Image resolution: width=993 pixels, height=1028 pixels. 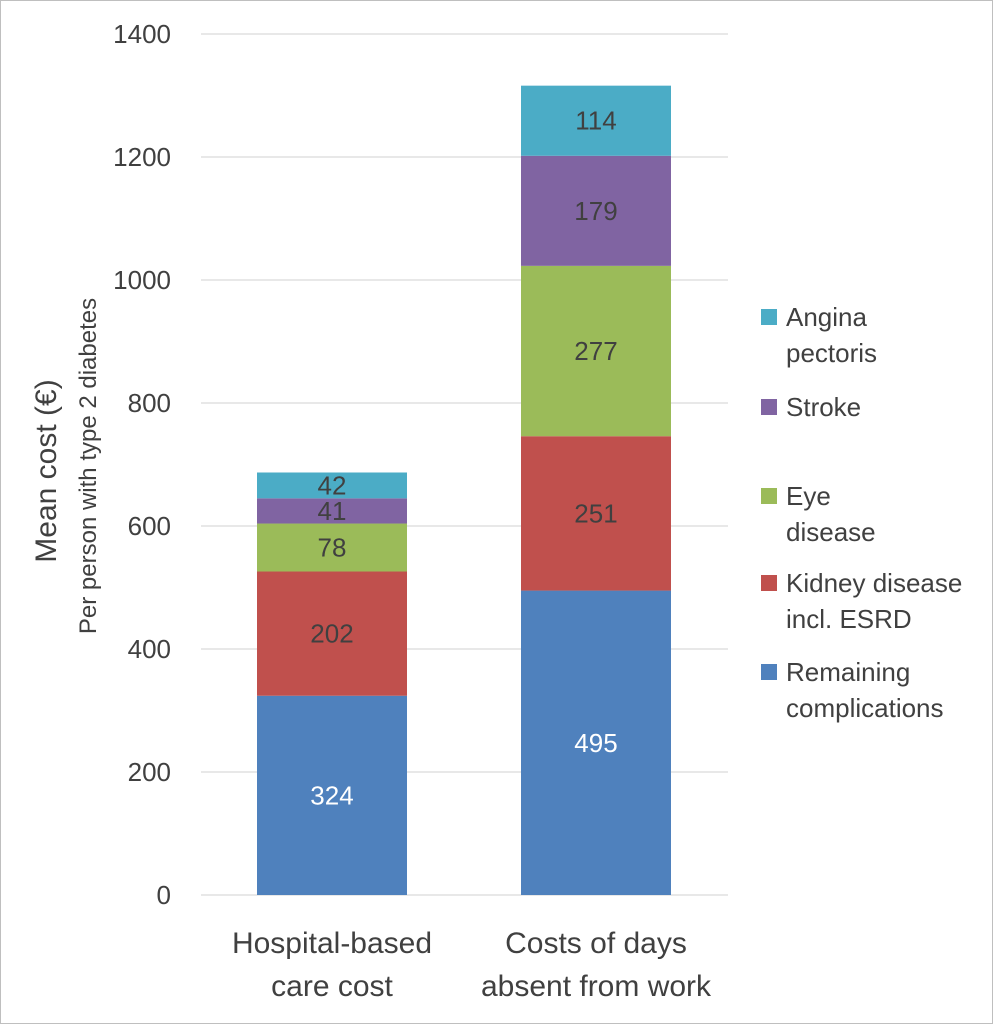 I want to click on y-tick-label: 600, so click(x=149, y=526).